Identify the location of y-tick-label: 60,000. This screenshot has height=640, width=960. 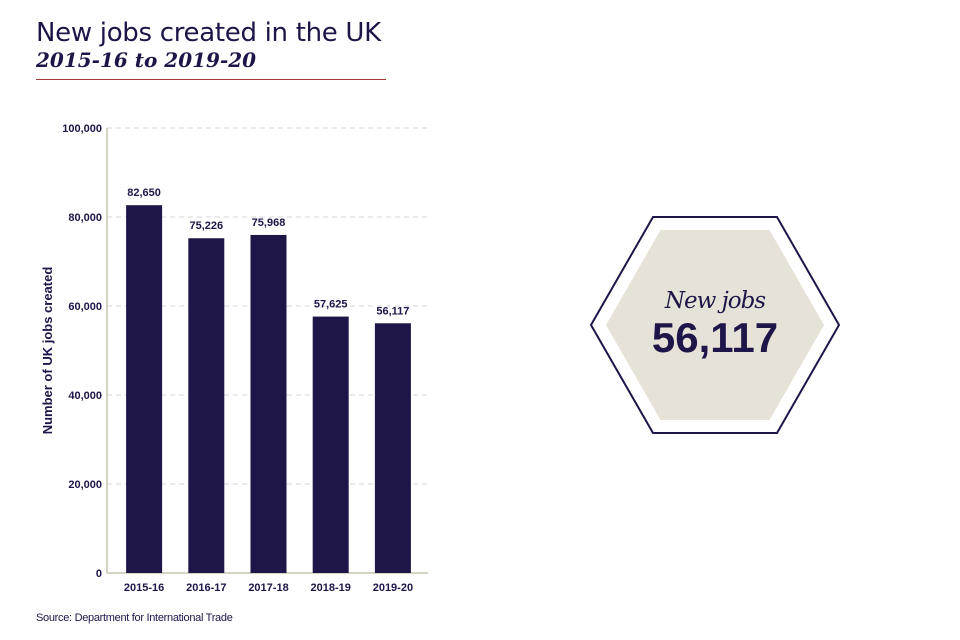
(85, 307).